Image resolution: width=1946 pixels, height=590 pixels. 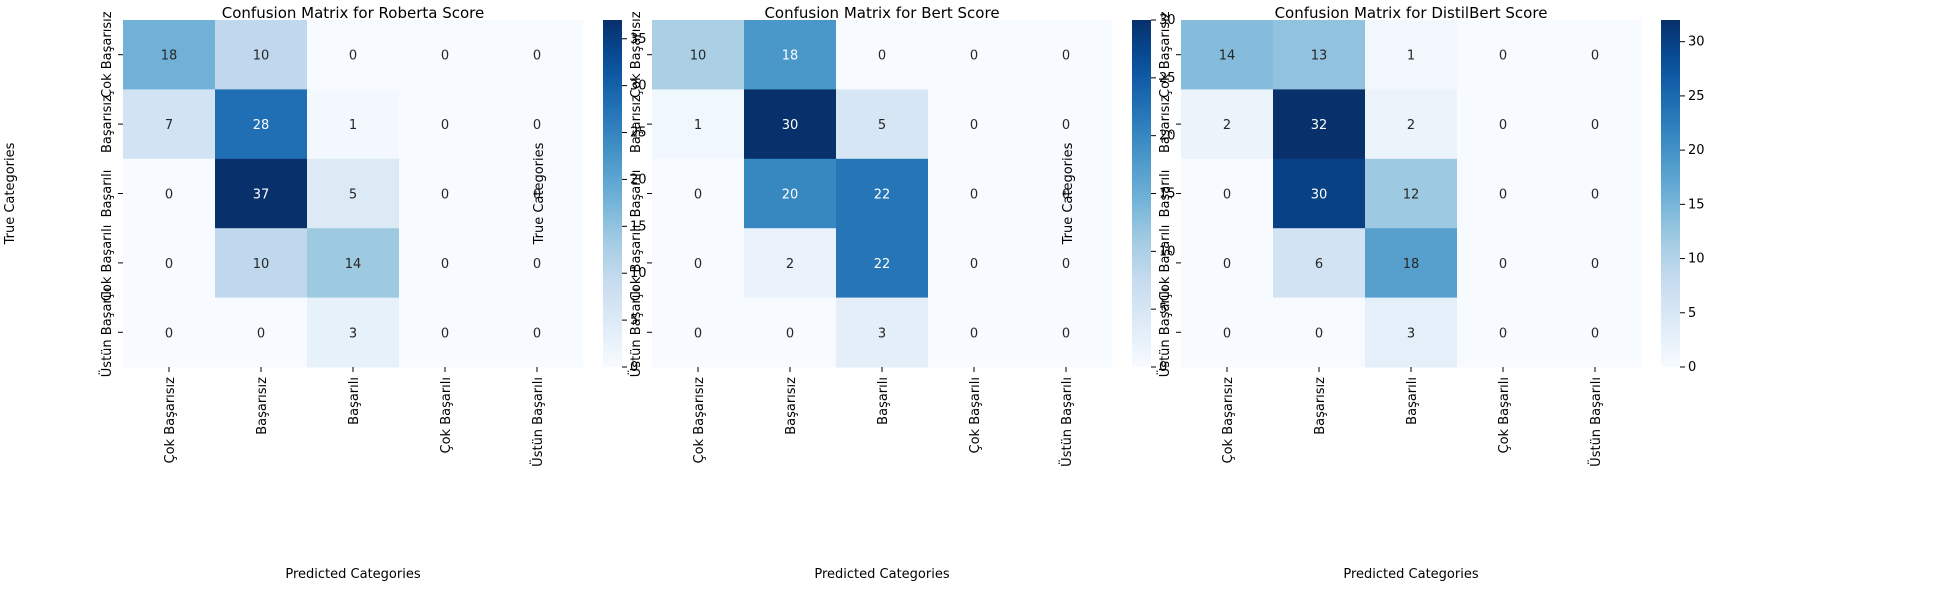 I want to click on y-tick-label: Başarılı, so click(x=1165, y=194).